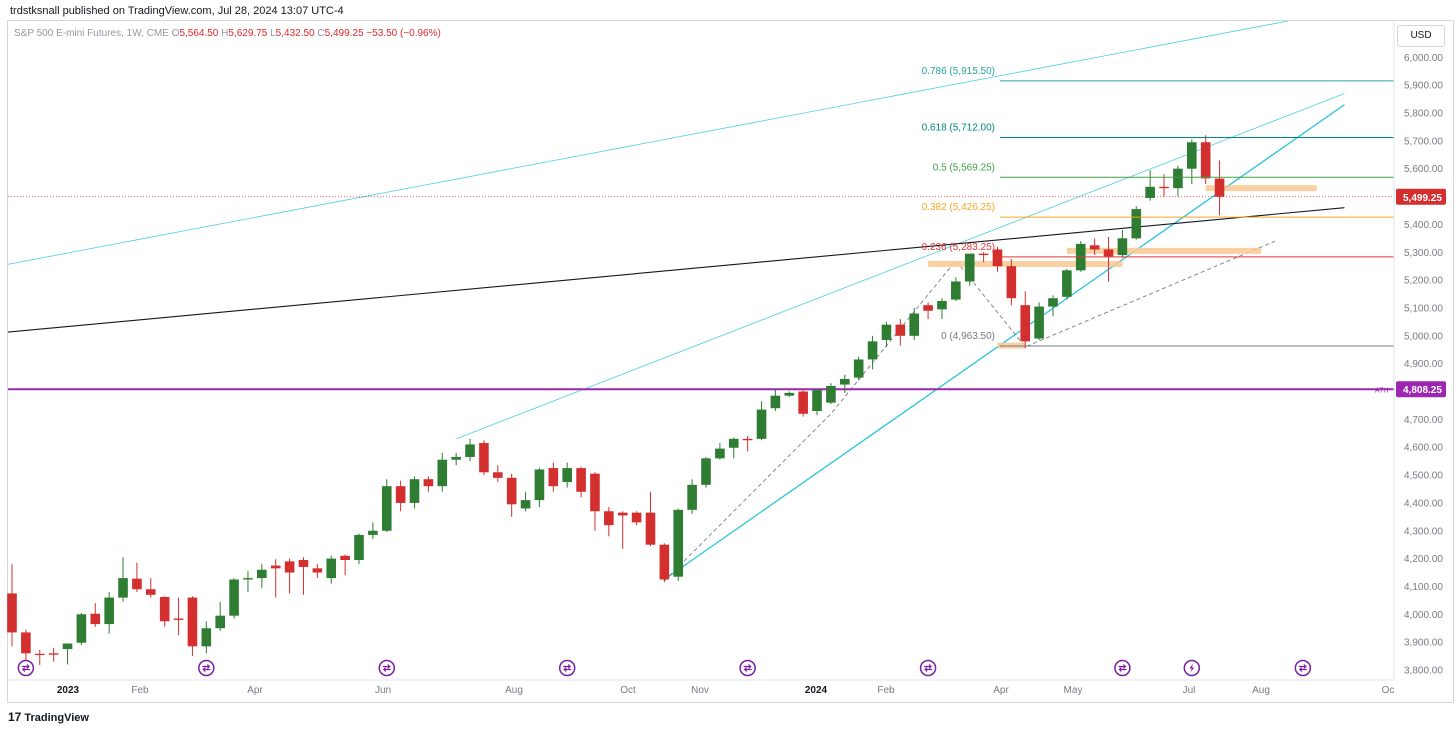 Image resolution: width=1456 pixels, height=730 pixels. What do you see at coordinates (1388, 690) in the screenshot?
I see `time-tick: Oc` at bounding box center [1388, 690].